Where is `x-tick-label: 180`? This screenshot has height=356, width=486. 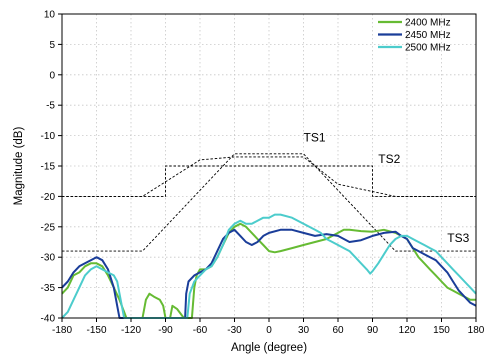 x-tick-label: 180 is located at coordinates (476, 330).